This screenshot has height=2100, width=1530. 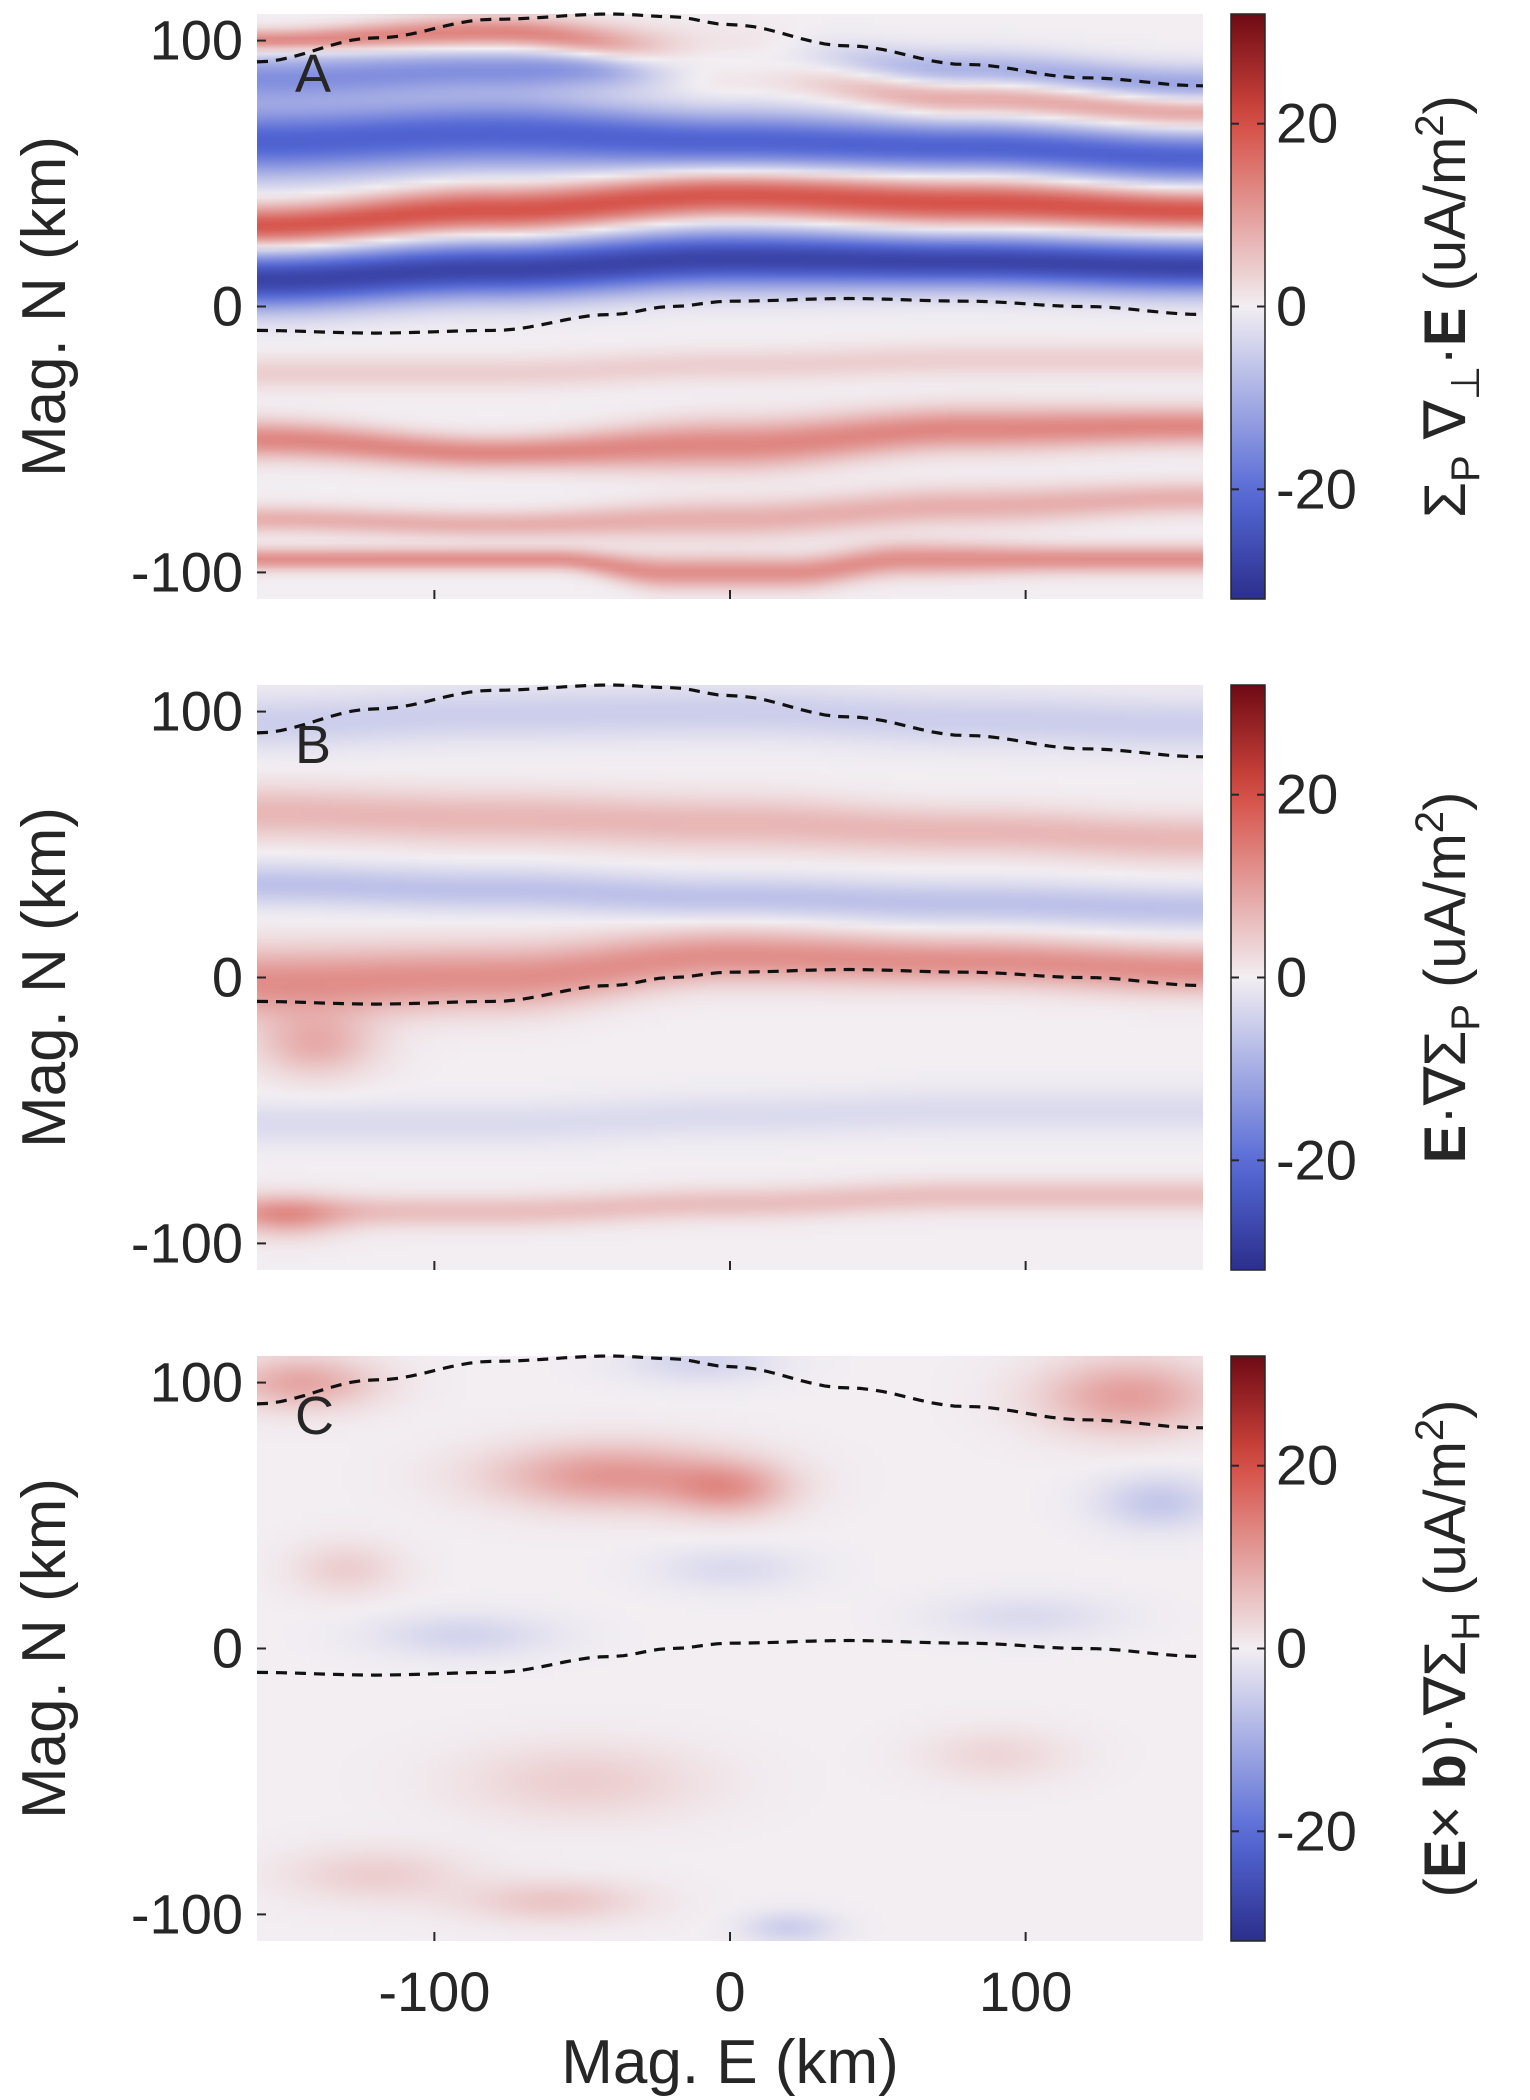 What do you see at coordinates (1445, 427) in the screenshot?
I see `colorbar-label-part: ∇` at bounding box center [1445, 427].